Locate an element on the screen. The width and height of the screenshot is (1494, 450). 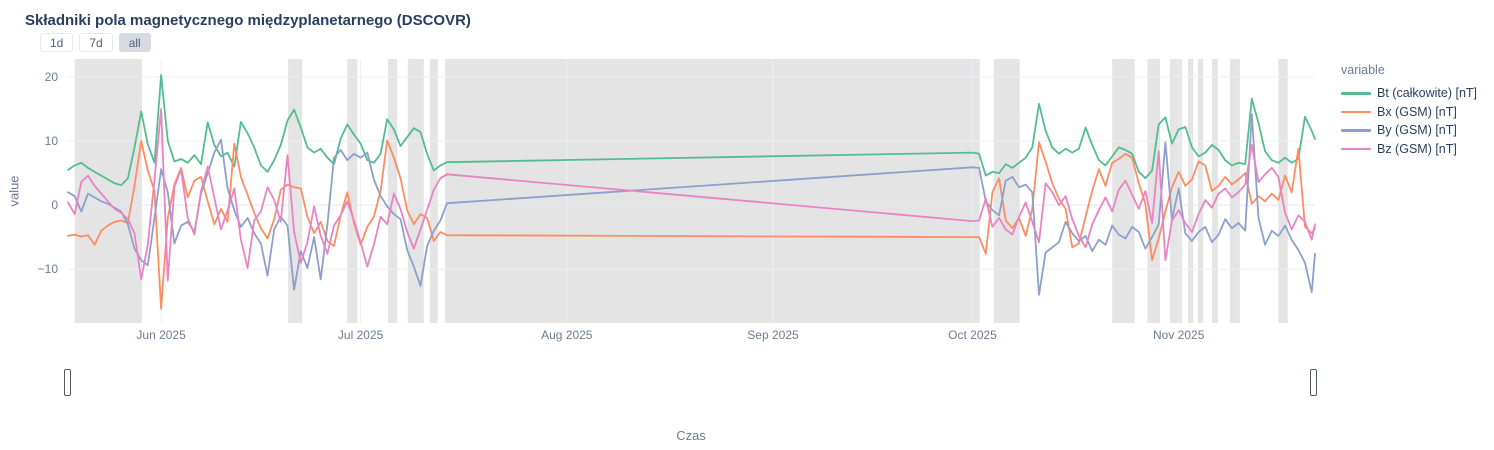
x-tick-label: Jul 2025 is located at coordinates (361, 335).